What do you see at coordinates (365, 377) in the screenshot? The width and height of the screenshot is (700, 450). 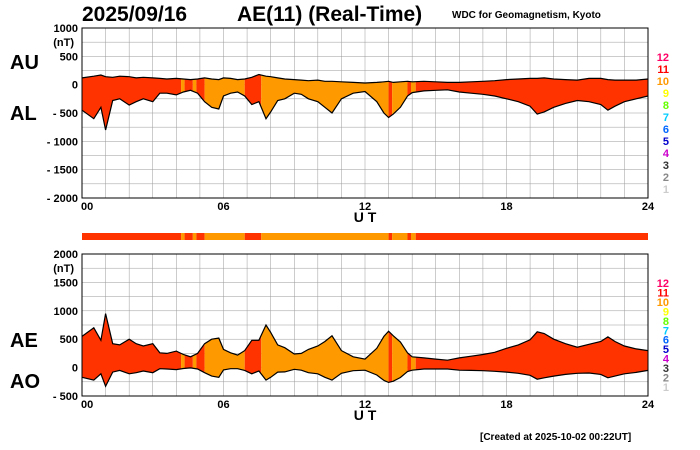 I see `line-ao` at bounding box center [365, 377].